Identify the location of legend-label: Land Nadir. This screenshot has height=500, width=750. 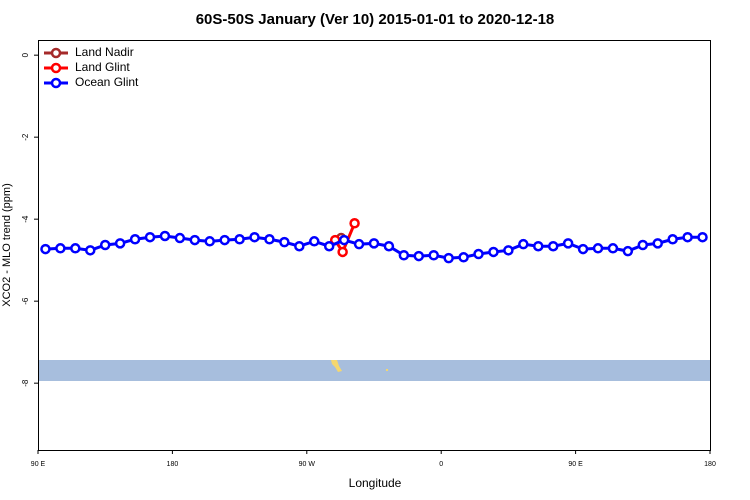
(104, 52).